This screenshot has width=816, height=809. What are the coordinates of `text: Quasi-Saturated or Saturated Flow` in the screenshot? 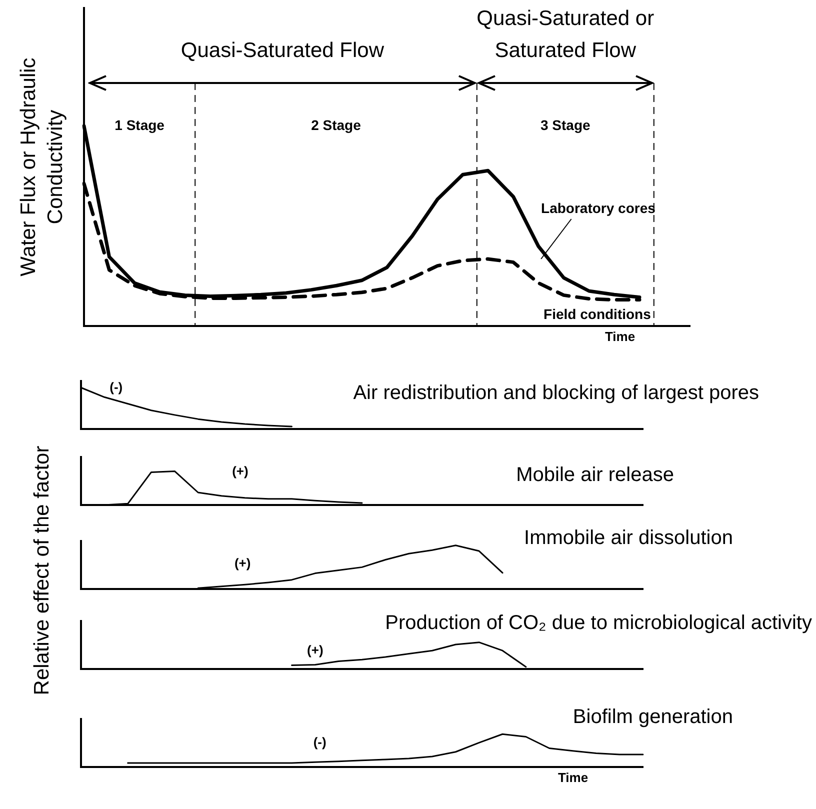 It's located at (566, 35).